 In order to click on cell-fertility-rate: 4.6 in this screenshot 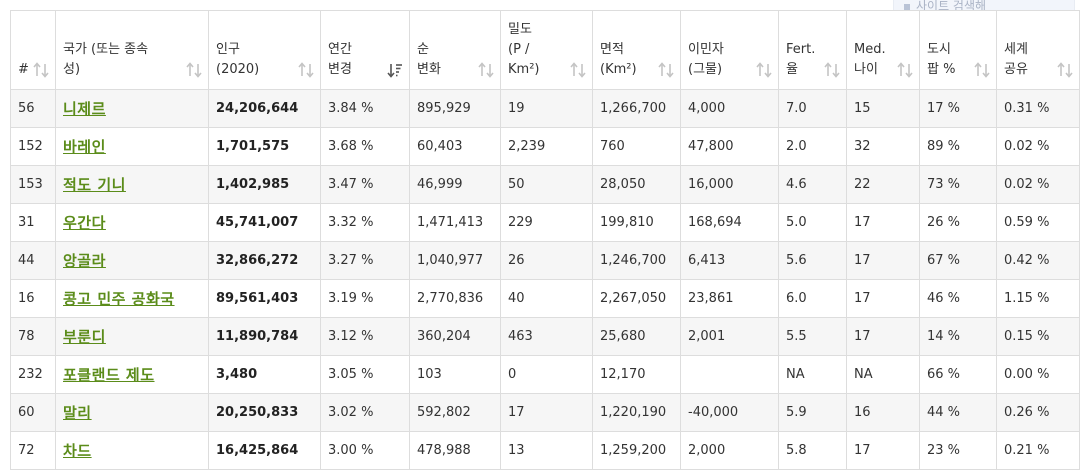, I will do `click(812, 184)`.